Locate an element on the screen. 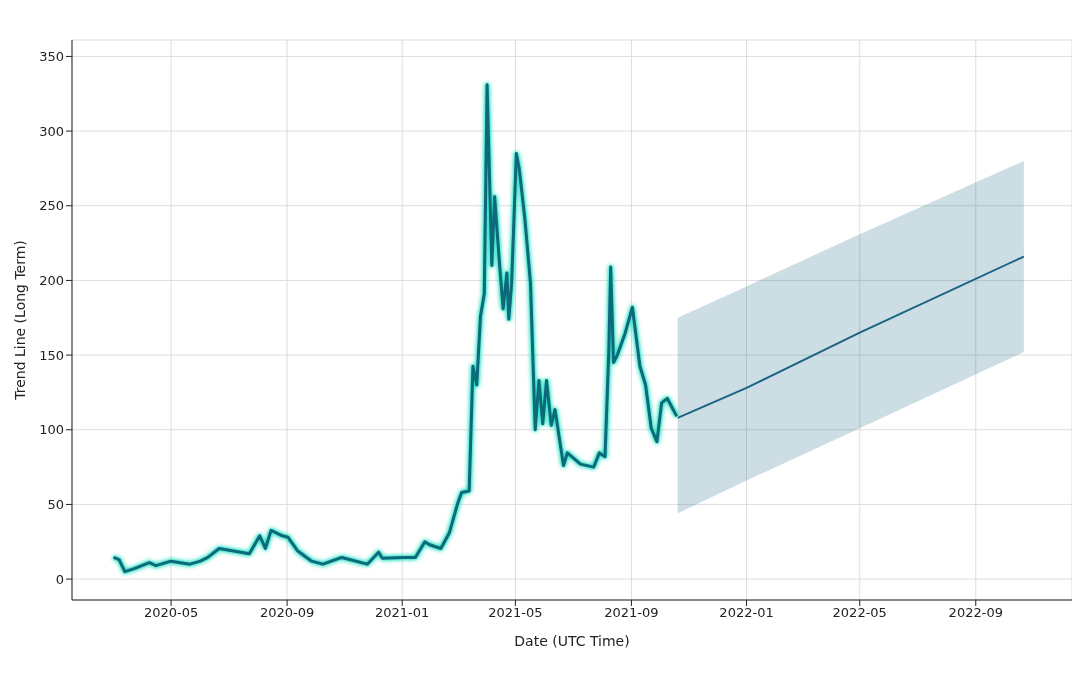  x-tick-label: 2022-09 is located at coordinates (975, 613).